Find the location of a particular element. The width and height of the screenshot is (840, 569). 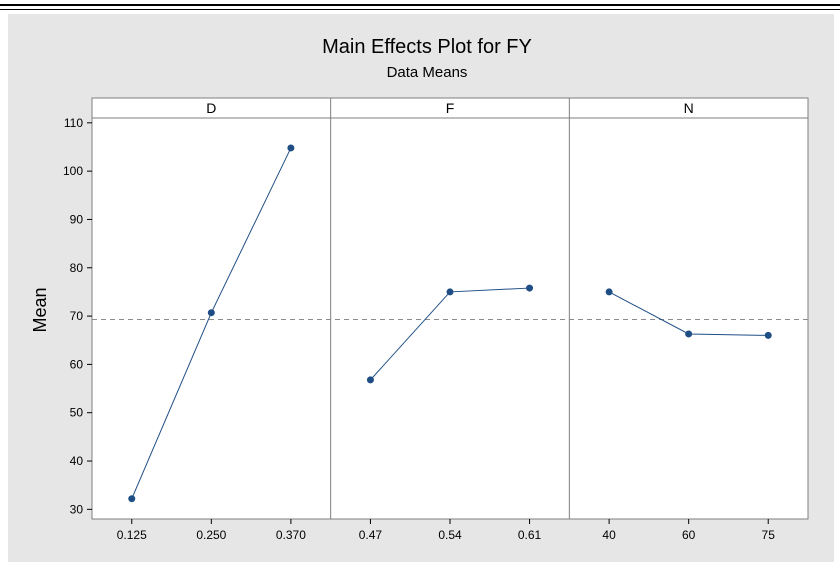

y-tick-label: 50 is located at coordinates (77, 413).